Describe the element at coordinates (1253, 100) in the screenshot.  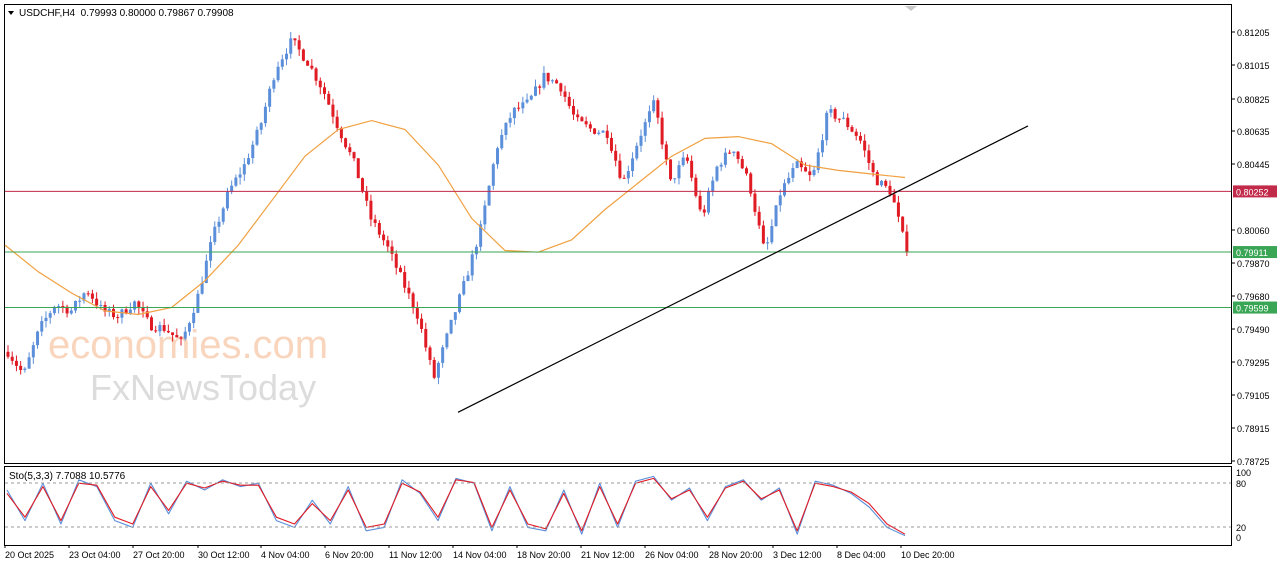
I see `price-tick-label: 0.80825` at that location.